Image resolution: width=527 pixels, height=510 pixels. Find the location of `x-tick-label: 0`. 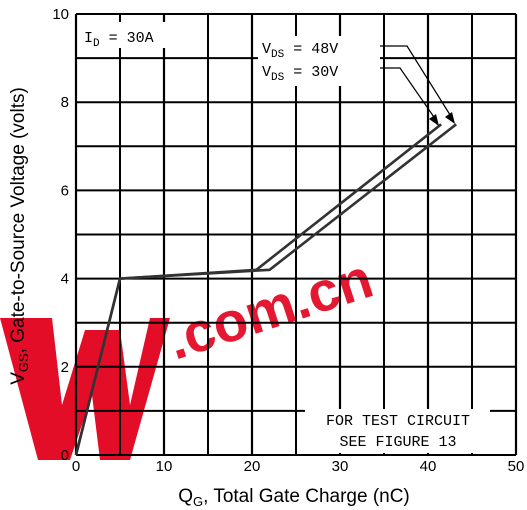

x-tick-label: 0 is located at coordinates (76, 466).